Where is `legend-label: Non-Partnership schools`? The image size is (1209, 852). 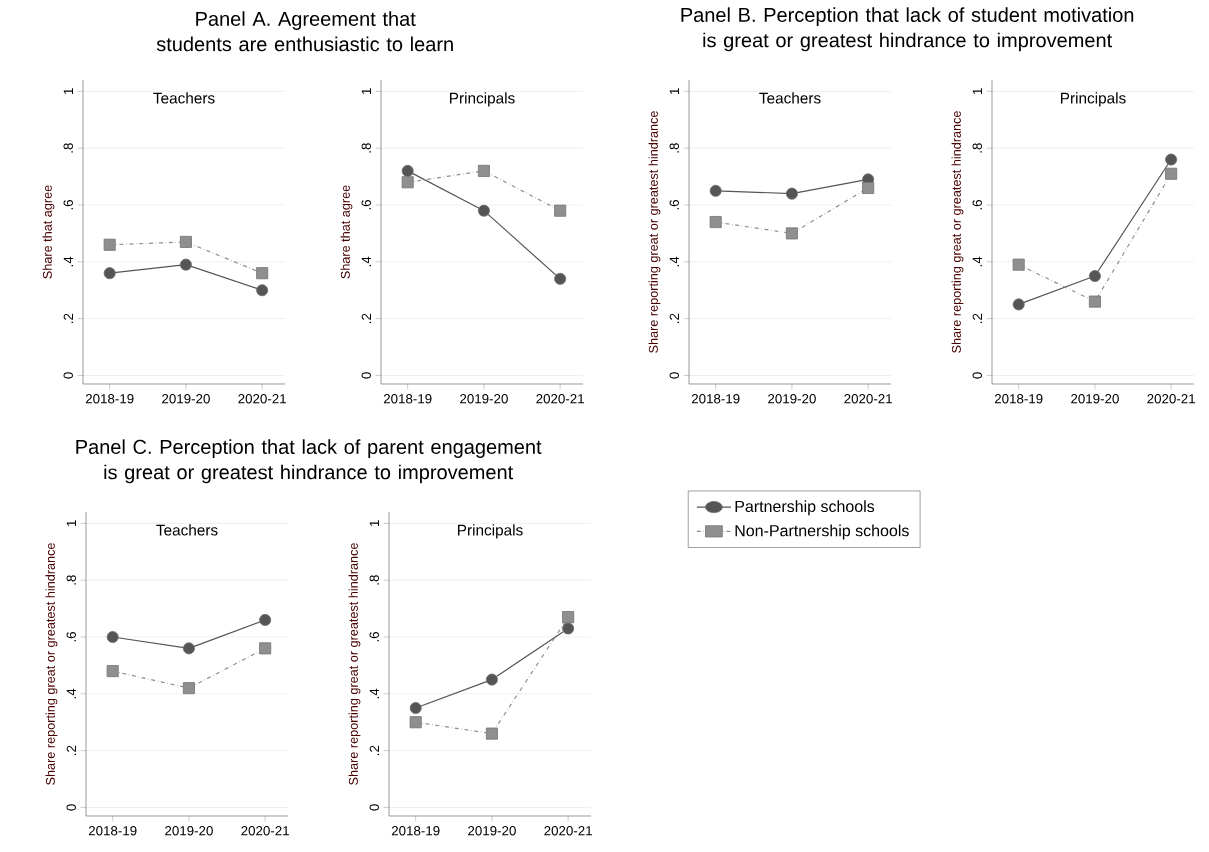
legend-label: Non-Partnership schools is located at coordinates (822, 532).